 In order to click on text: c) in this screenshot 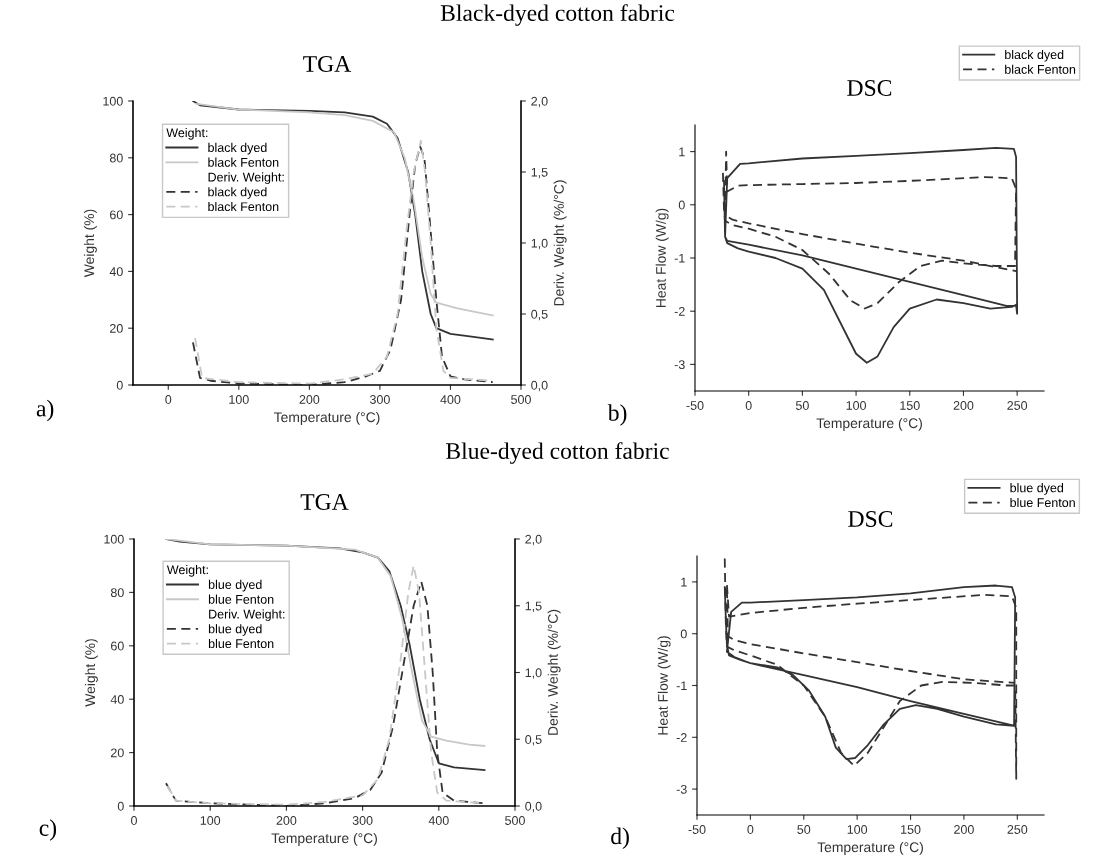, I will do `click(48, 830)`.